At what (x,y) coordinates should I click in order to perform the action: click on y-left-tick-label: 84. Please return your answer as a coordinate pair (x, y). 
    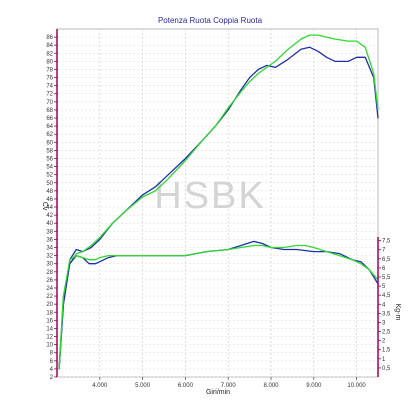
    Looking at the image, I should click on (49, 46).